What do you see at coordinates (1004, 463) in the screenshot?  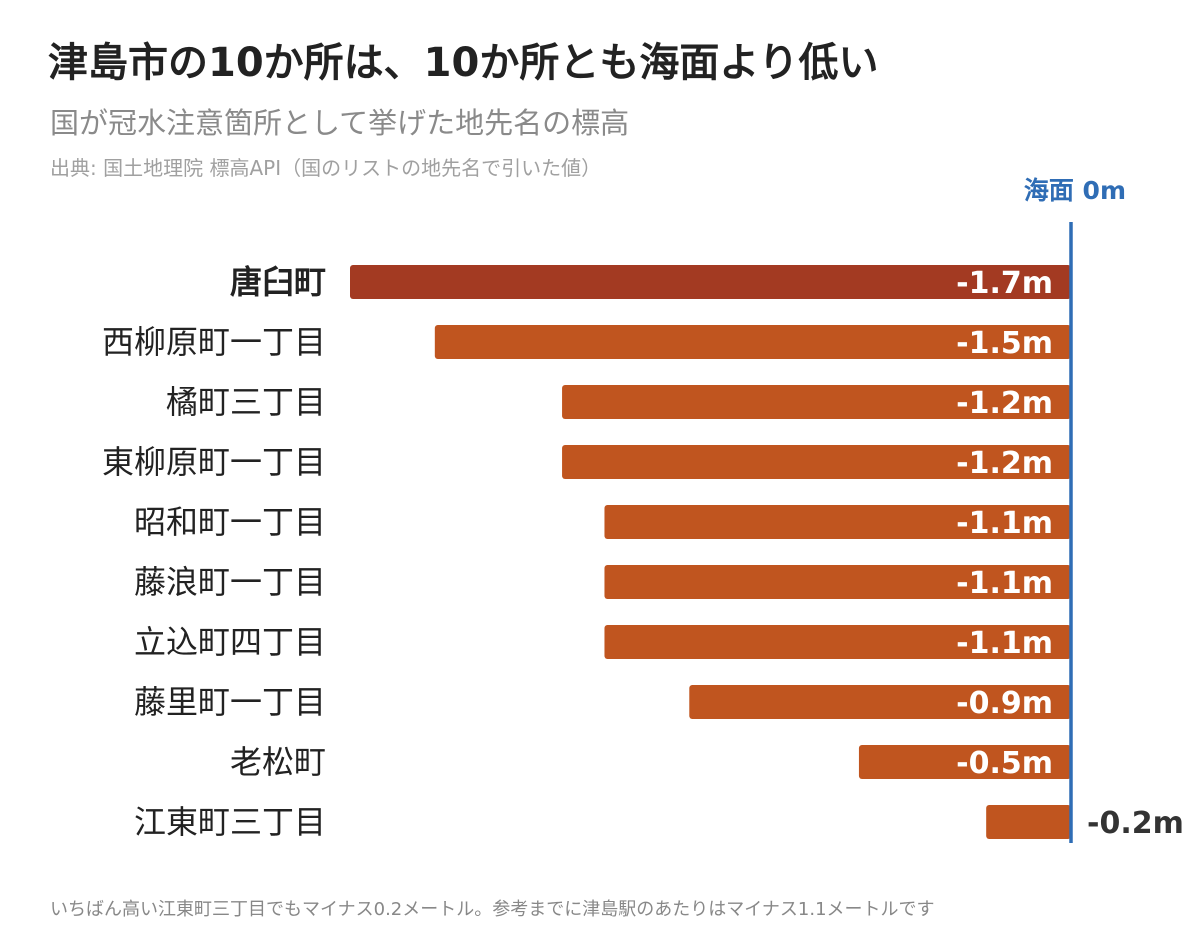 I see `value-label-4: -1.2m` at bounding box center [1004, 463].